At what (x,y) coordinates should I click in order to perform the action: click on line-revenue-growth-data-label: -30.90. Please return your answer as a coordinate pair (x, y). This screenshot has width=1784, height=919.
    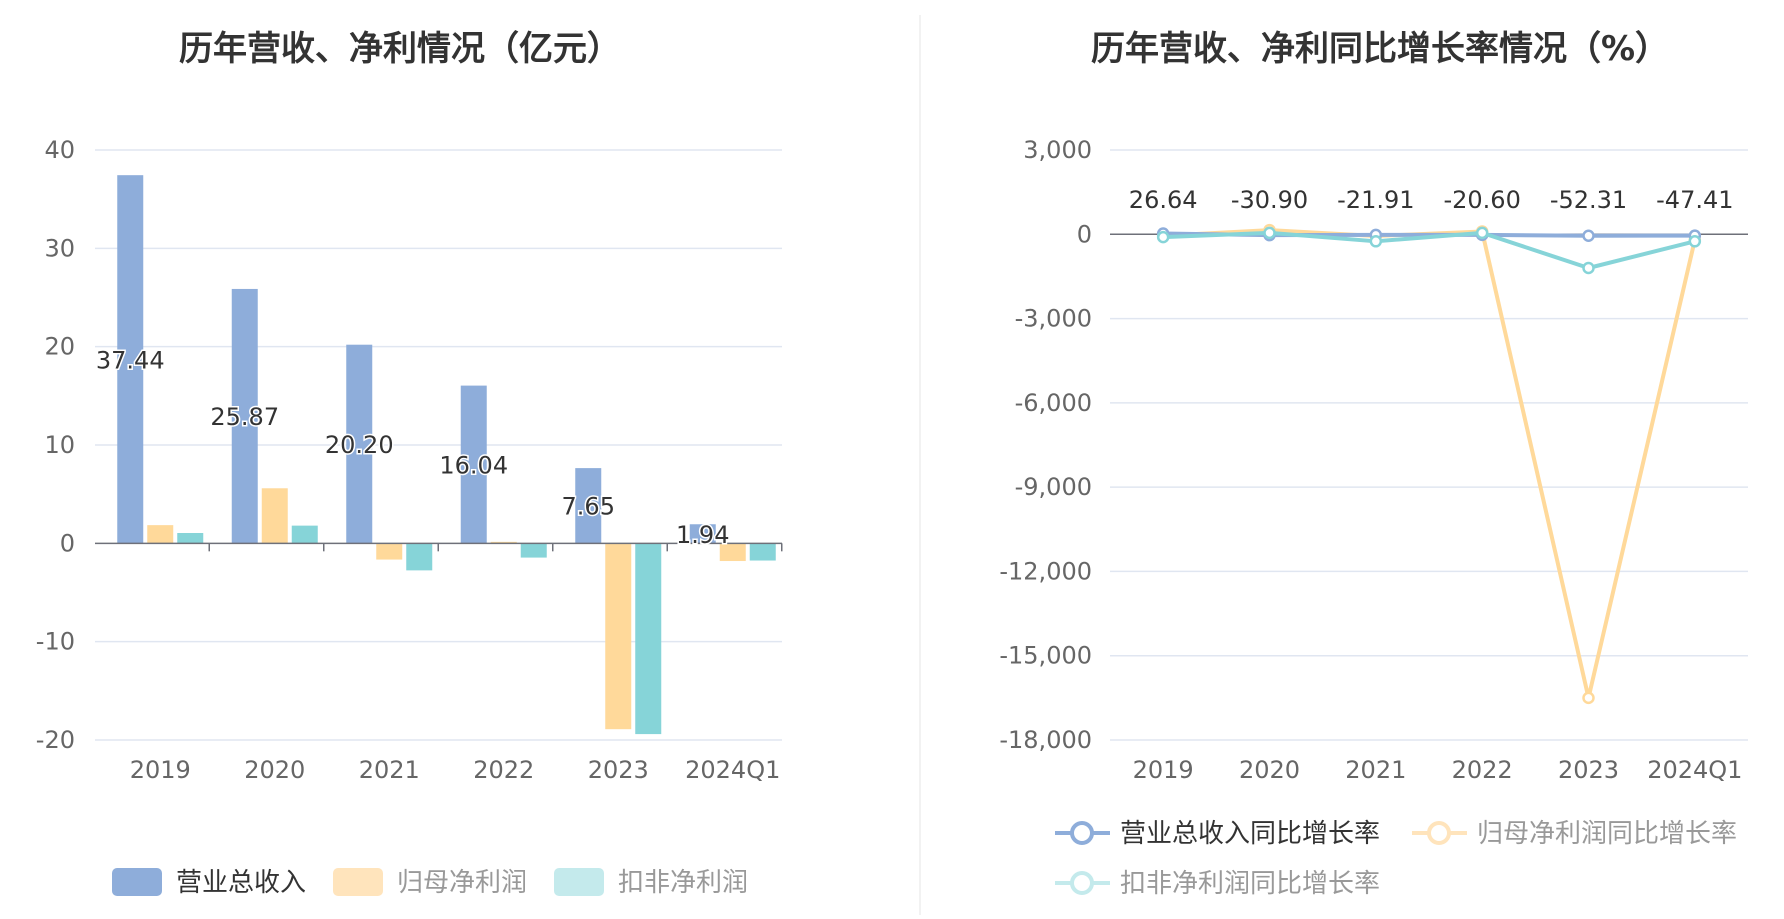
    Looking at the image, I should click on (1269, 200).